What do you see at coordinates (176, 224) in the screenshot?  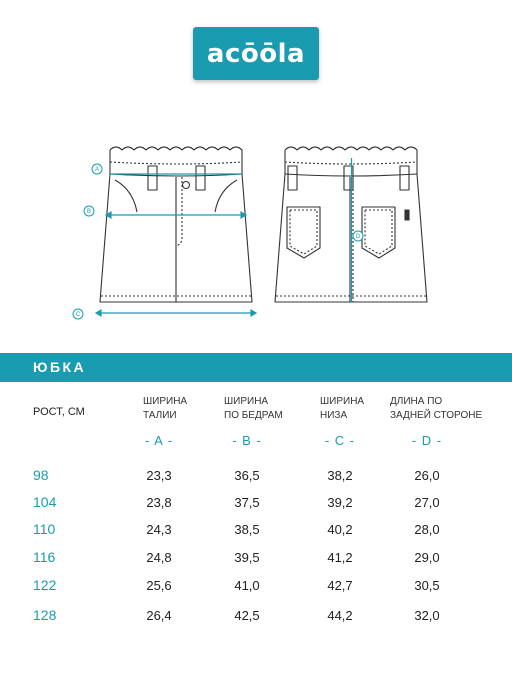 I see `skirt-front-view` at bounding box center [176, 224].